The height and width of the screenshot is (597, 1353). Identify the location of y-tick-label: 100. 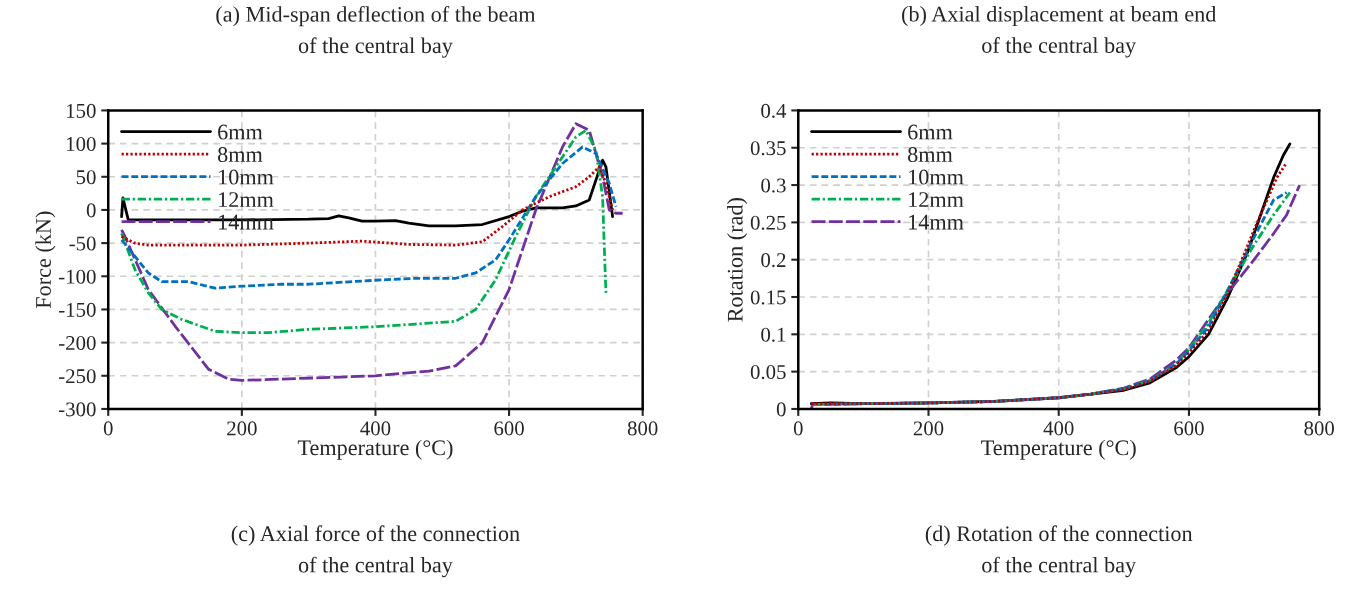
(81, 144).